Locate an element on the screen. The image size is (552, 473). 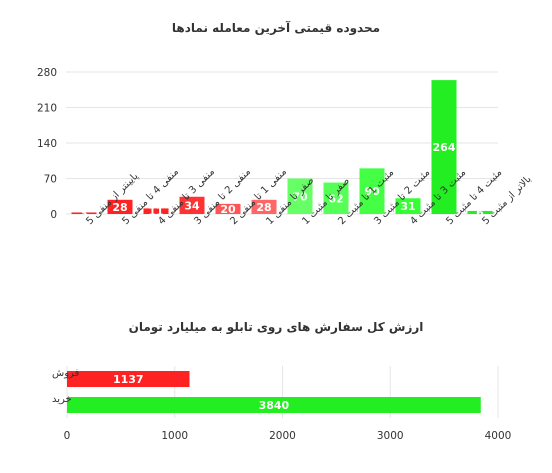
chart1-data-label: 3 is located at coordinates (84, 213).